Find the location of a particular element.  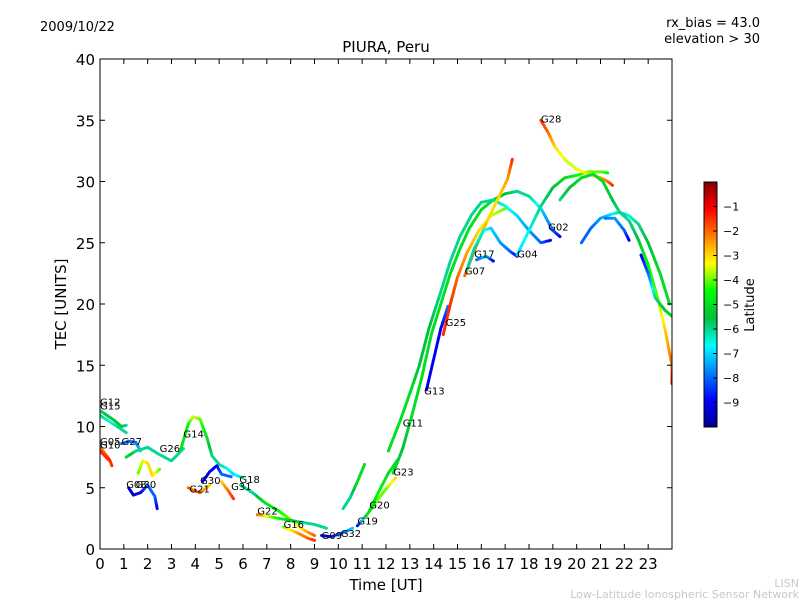

x-tick-label: 23 is located at coordinates (648, 564).